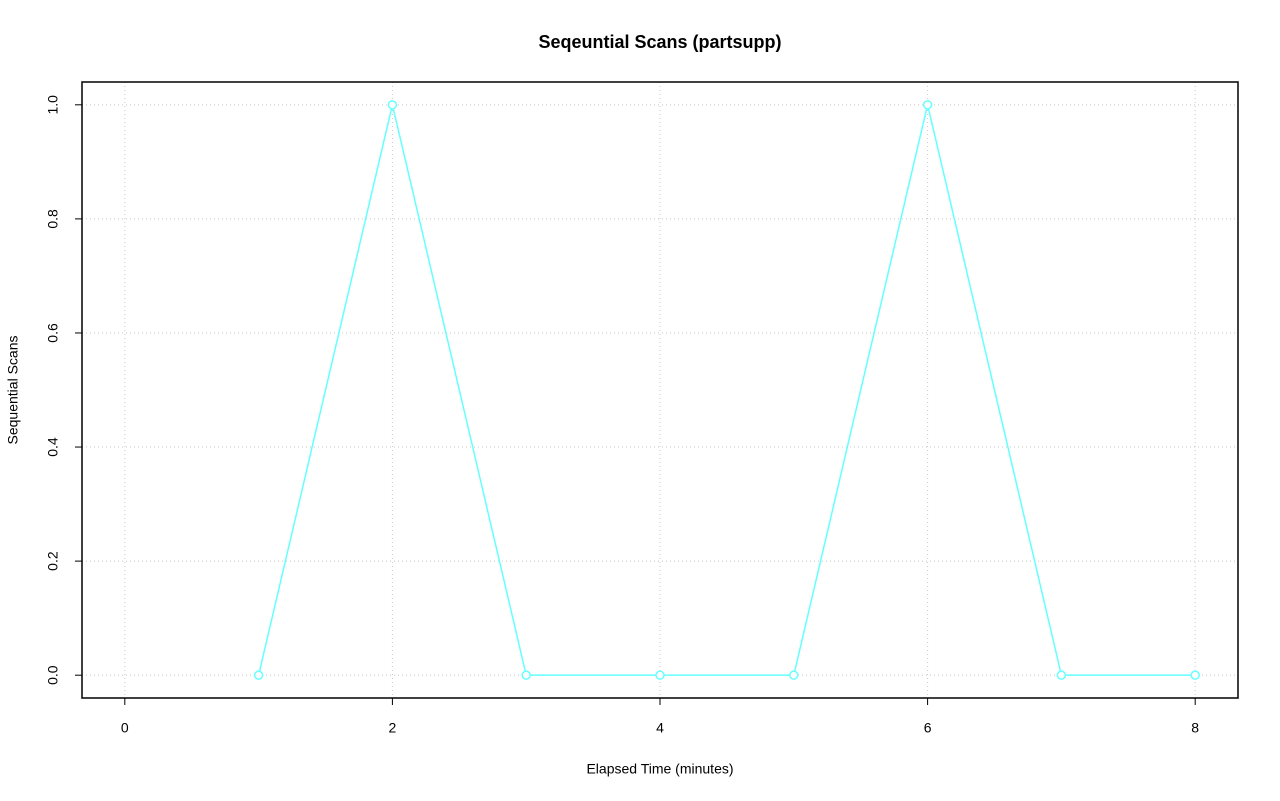 Image resolution: width=1280 pixels, height=801 pixels. What do you see at coordinates (53, 105) in the screenshot?
I see `y-tick-label: 1.0` at bounding box center [53, 105].